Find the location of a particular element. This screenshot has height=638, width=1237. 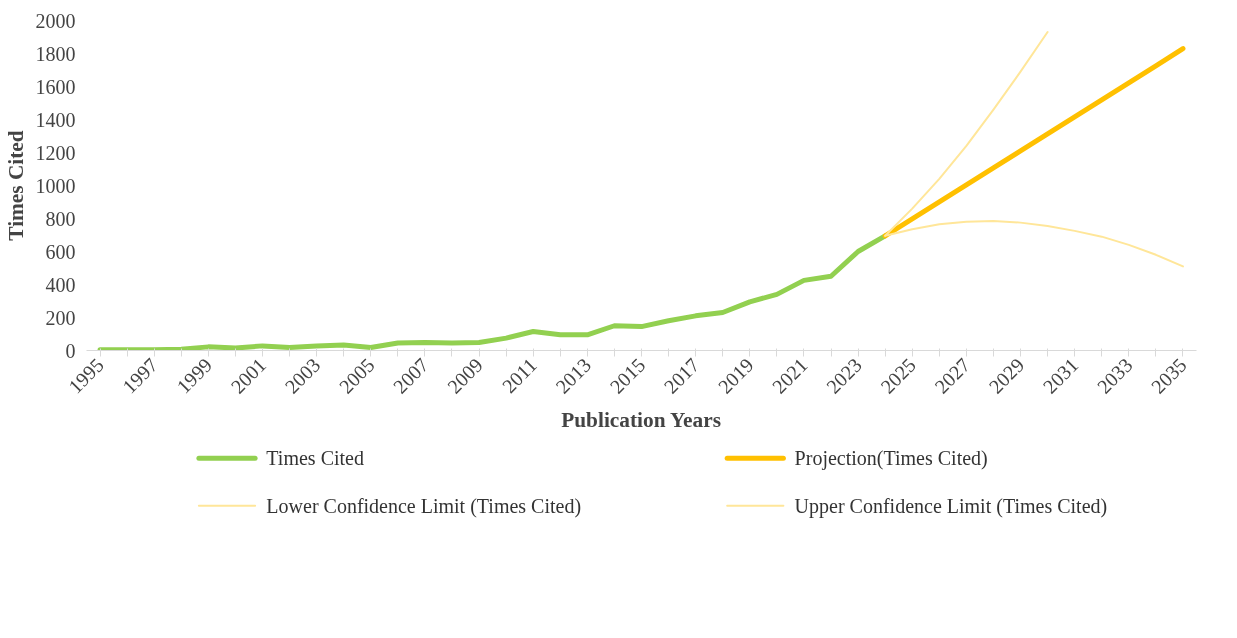

y-tick-label: 0 is located at coordinates (70, 350).